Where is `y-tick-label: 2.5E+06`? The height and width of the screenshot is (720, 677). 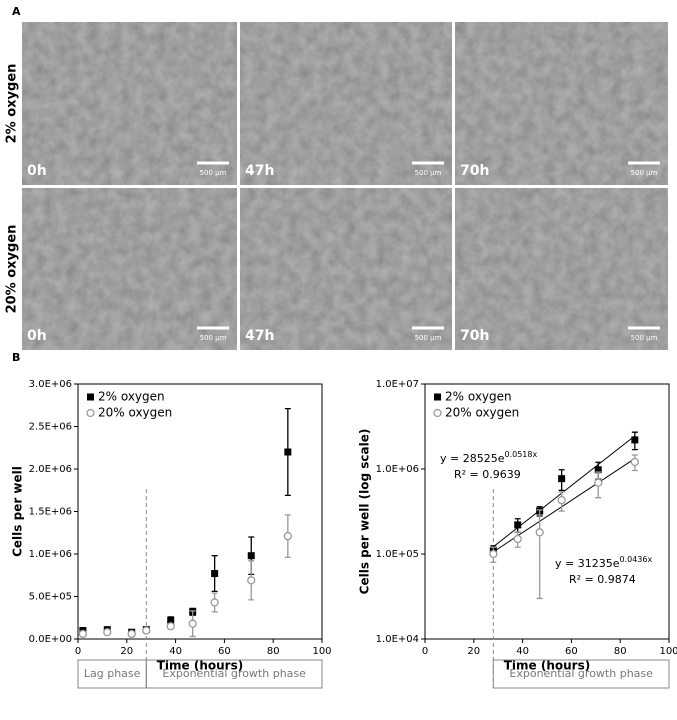
y-tick-label: 2.5E+06 is located at coordinates (50, 427).